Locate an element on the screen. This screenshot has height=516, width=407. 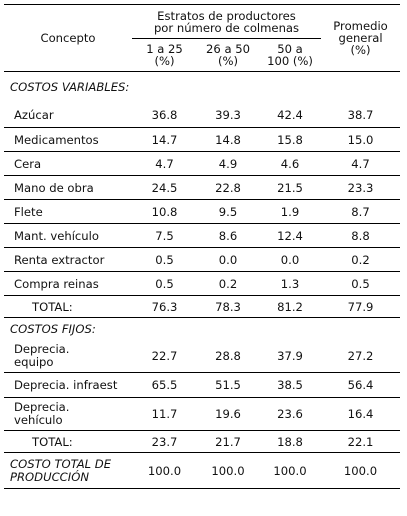
row-value: 28.8 is located at coordinates (228, 356).